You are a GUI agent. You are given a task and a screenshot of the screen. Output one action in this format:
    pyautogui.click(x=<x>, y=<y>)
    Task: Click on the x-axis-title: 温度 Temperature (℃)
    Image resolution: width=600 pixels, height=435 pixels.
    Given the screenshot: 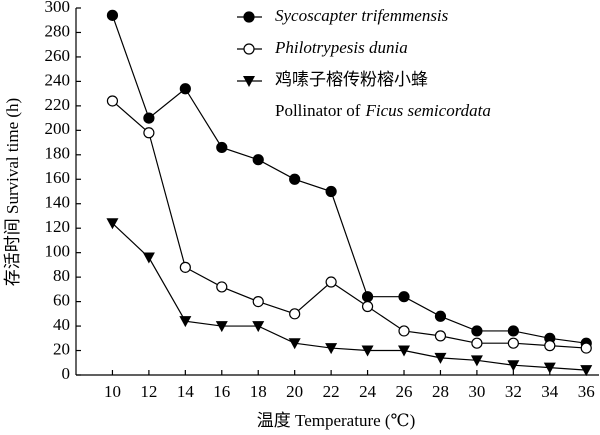 What is the action you would take?
    pyautogui.click(x=336, y=420)
    